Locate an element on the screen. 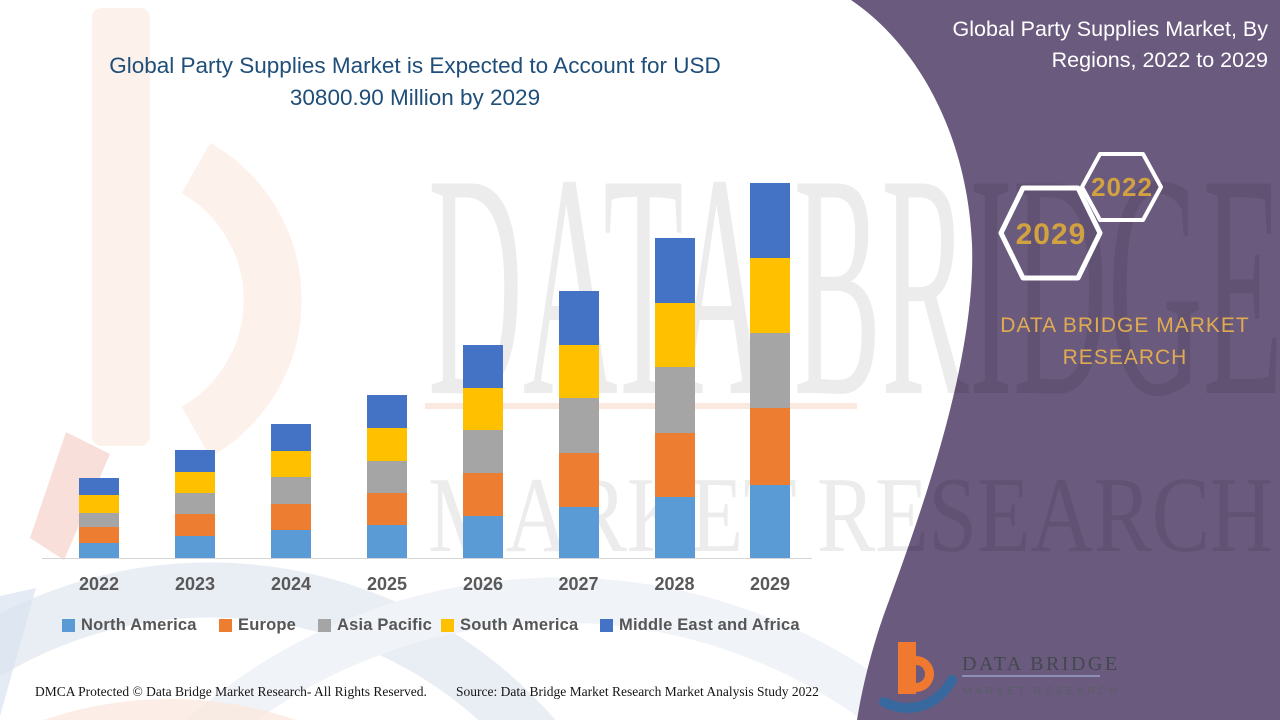 Image resolution: width=1280 pixels, height=720 pixels. bar-segment-middle-east-and-africa-2028 is located at coordinates (674, 270).